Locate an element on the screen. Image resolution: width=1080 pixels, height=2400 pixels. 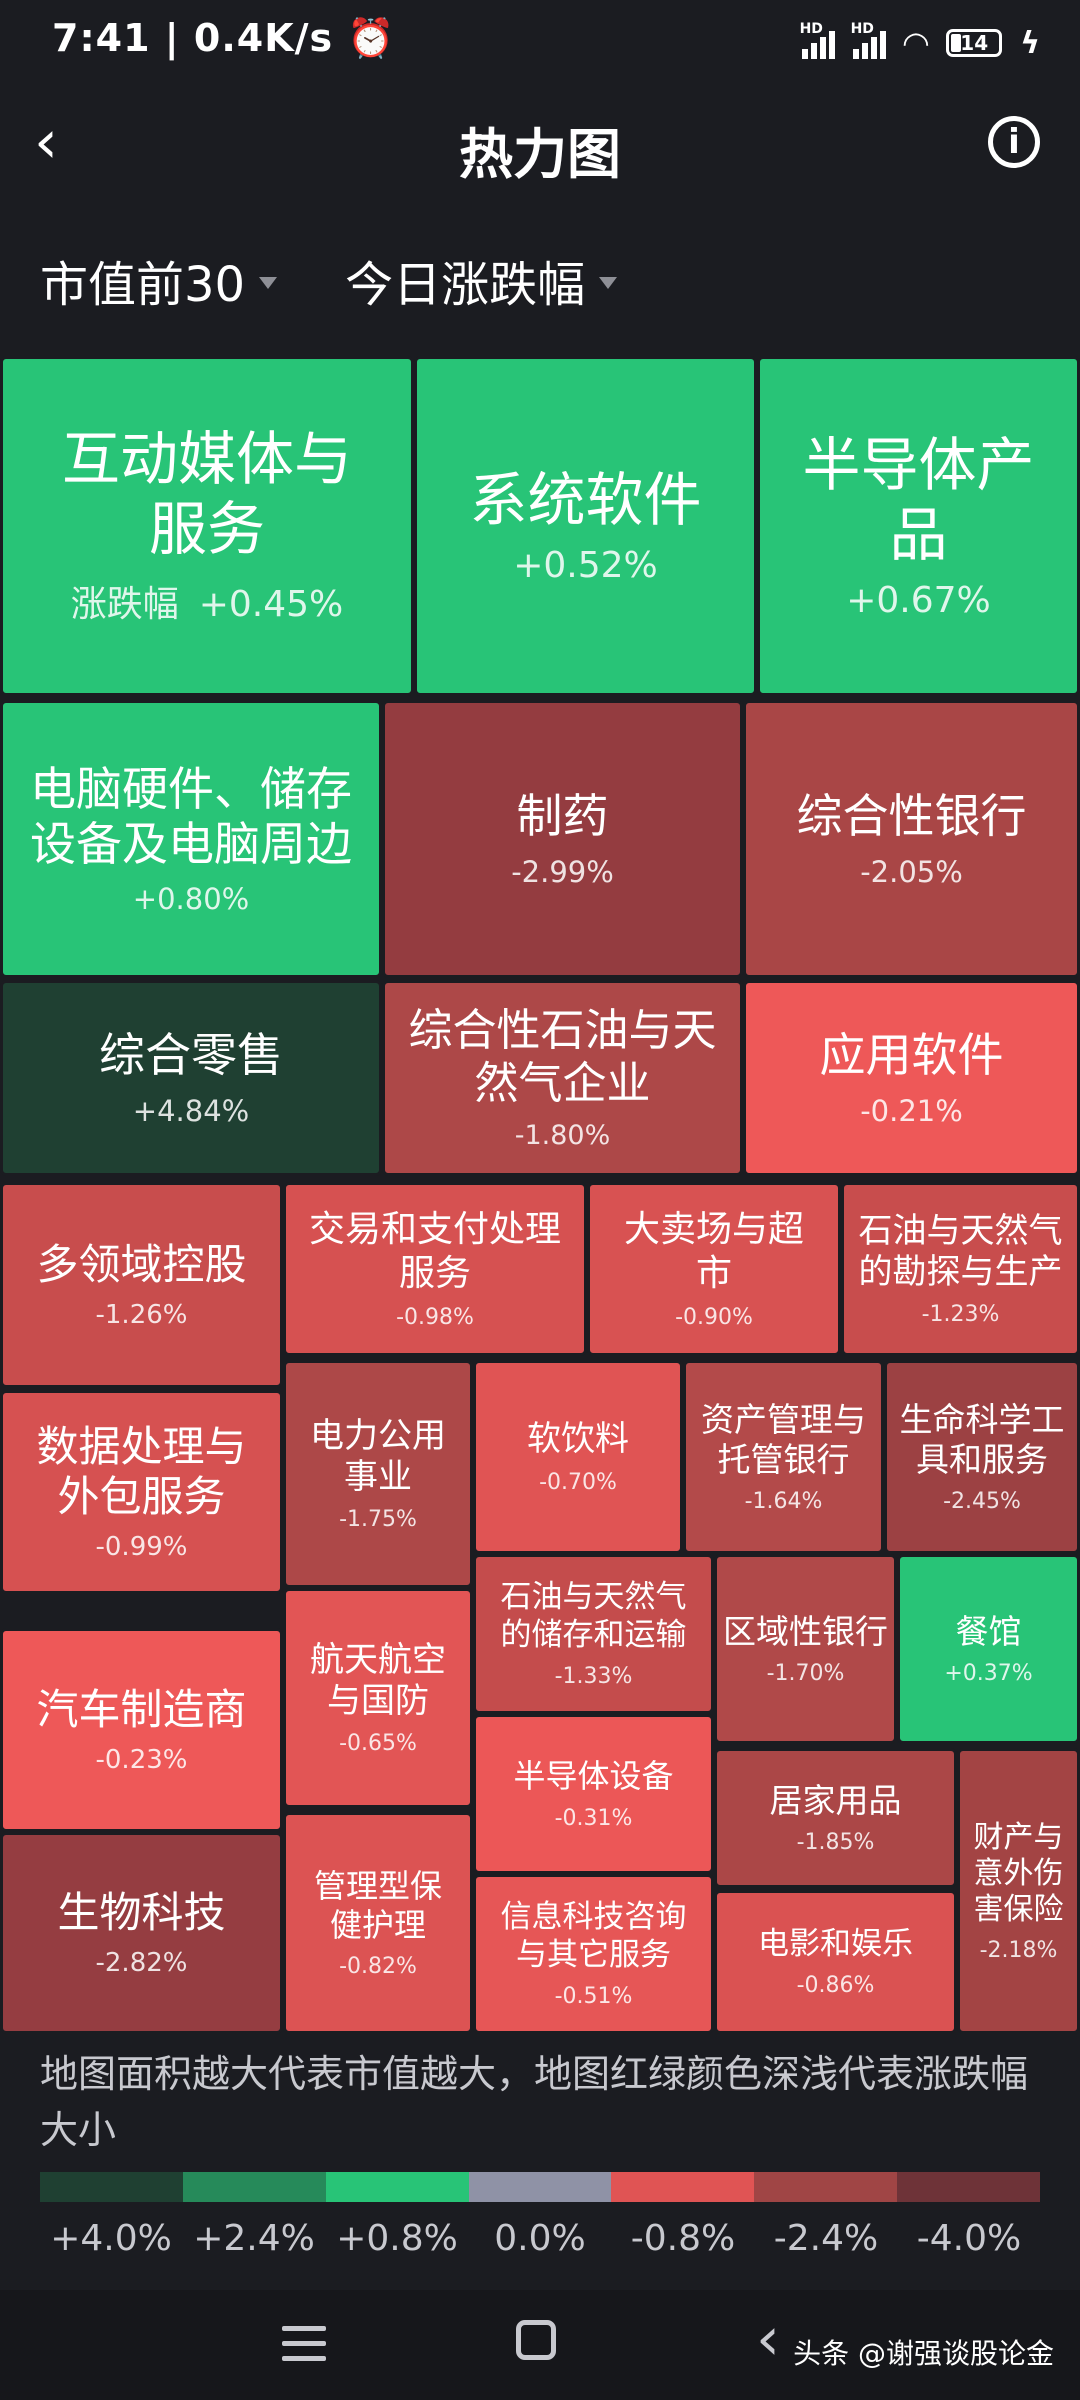
system-nav-bar: ‹ 头条 @谢强谈股论金 is located at coordinates (540, 2345).